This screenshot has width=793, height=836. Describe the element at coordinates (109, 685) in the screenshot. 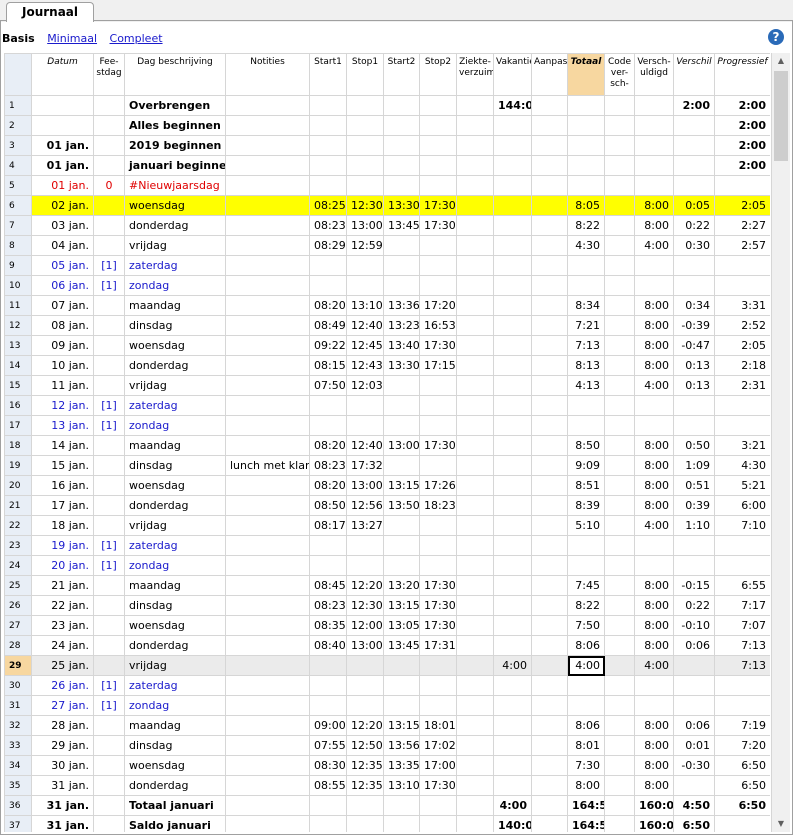

I see `table-cell: [1]` at that location.